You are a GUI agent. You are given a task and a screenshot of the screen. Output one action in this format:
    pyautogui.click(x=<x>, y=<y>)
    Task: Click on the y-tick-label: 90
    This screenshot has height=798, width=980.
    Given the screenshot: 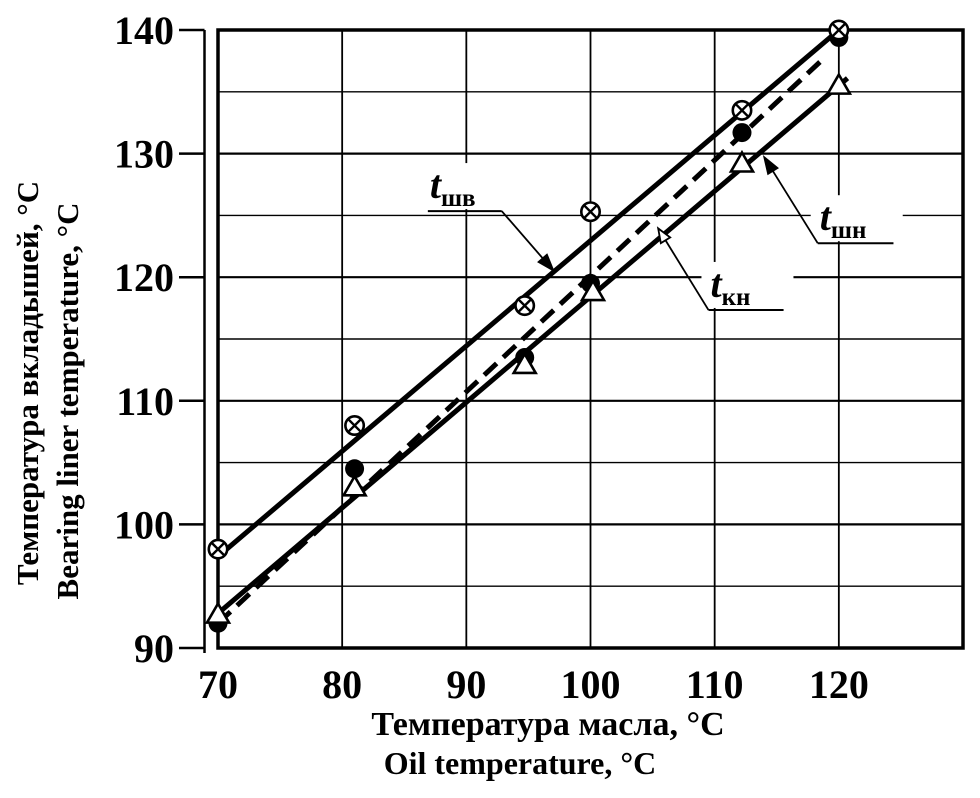 What is the action you would take?
    pyautogui.click(x=154, y=648)
    